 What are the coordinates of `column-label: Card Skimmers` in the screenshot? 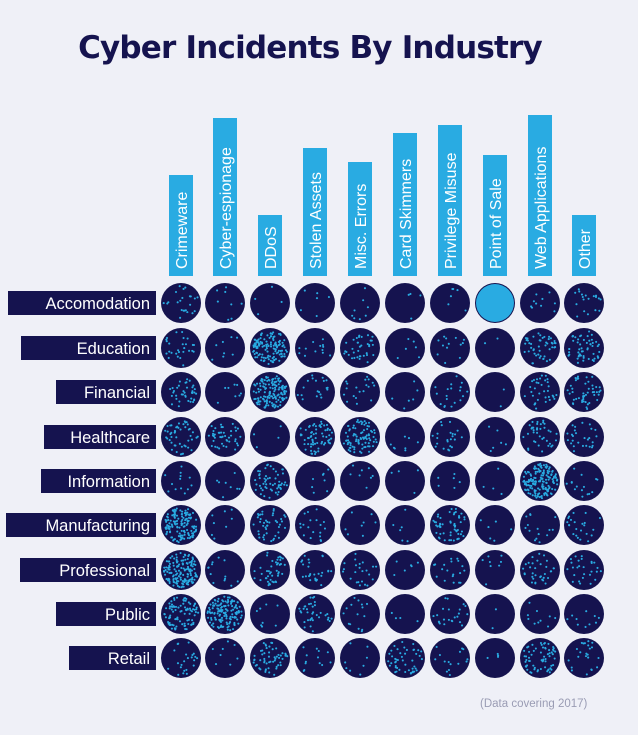 It's located at (406, 214).